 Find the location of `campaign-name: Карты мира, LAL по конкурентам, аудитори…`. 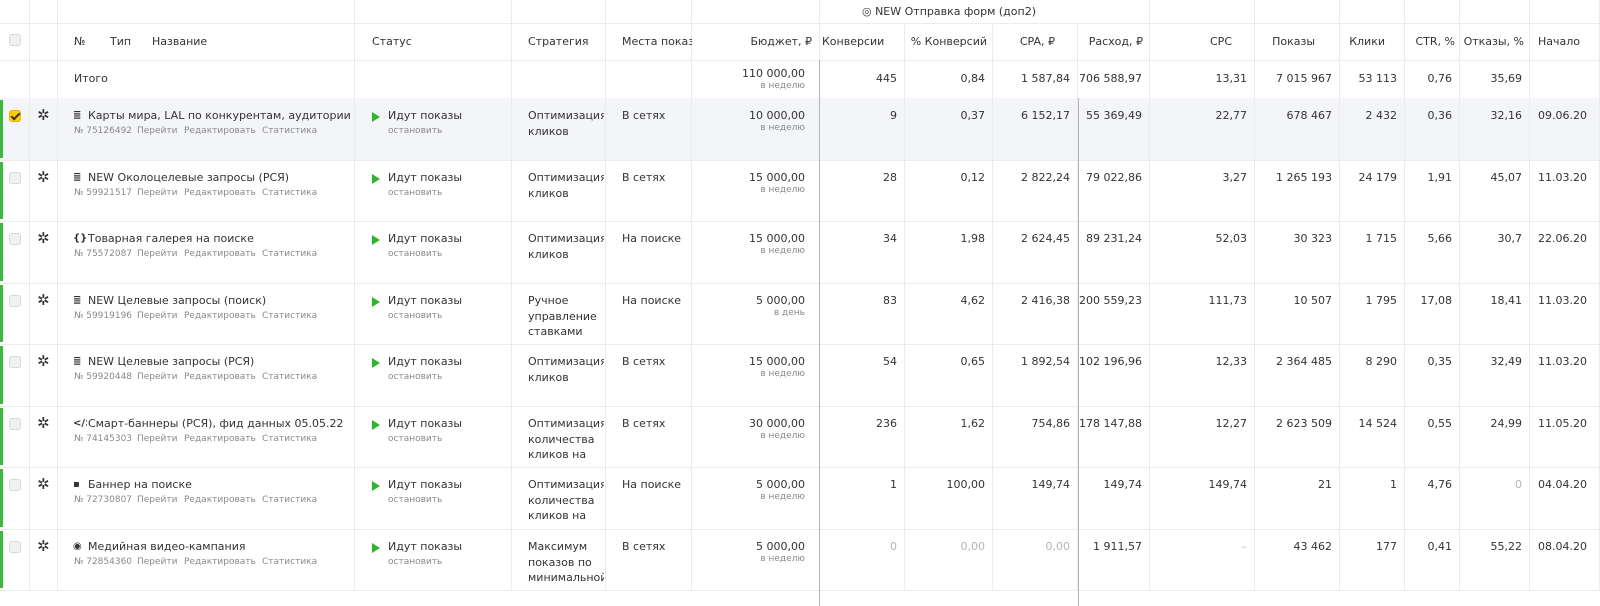

campaign-name: Карты мира, LAL по конкурентам, аудитори… is located at coordinates (219, 115).